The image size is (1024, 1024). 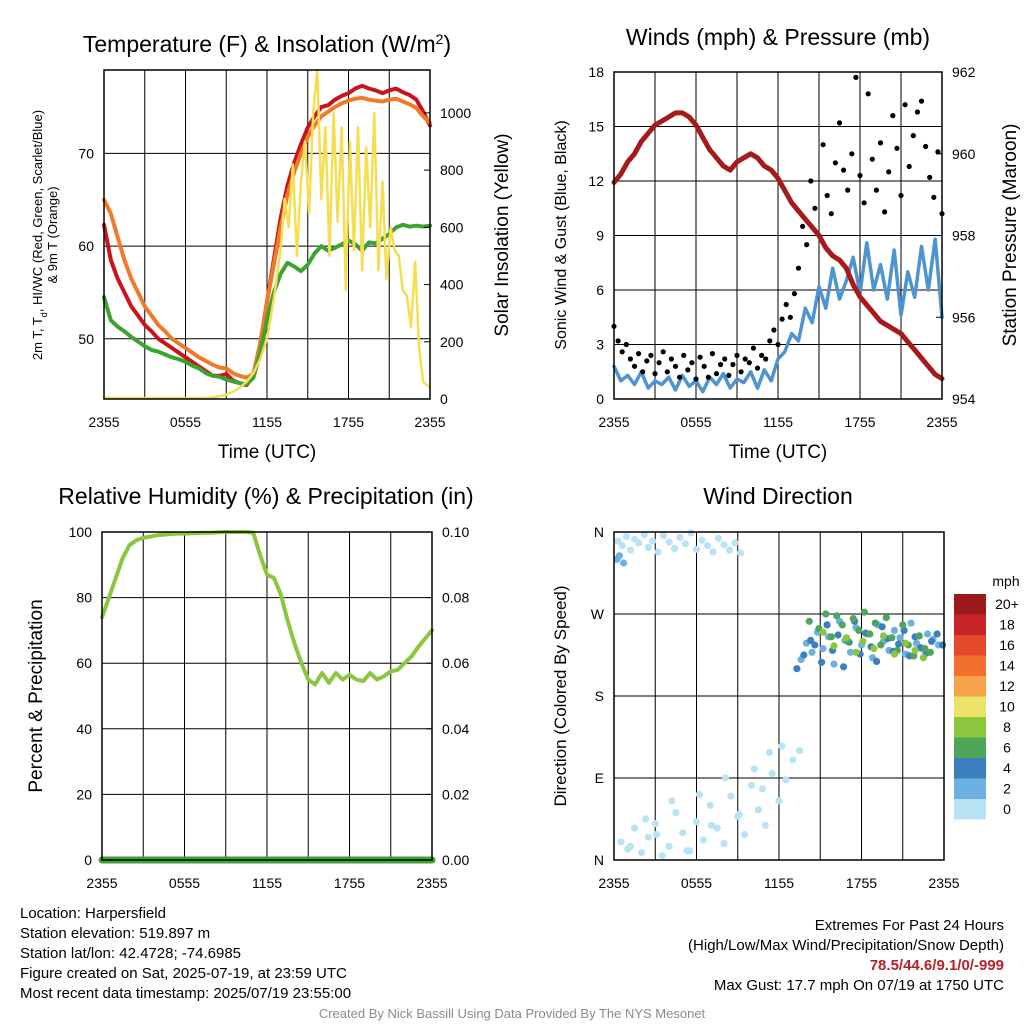 I want to click on y-tick-label-left: N, so click(x=599, y=532).